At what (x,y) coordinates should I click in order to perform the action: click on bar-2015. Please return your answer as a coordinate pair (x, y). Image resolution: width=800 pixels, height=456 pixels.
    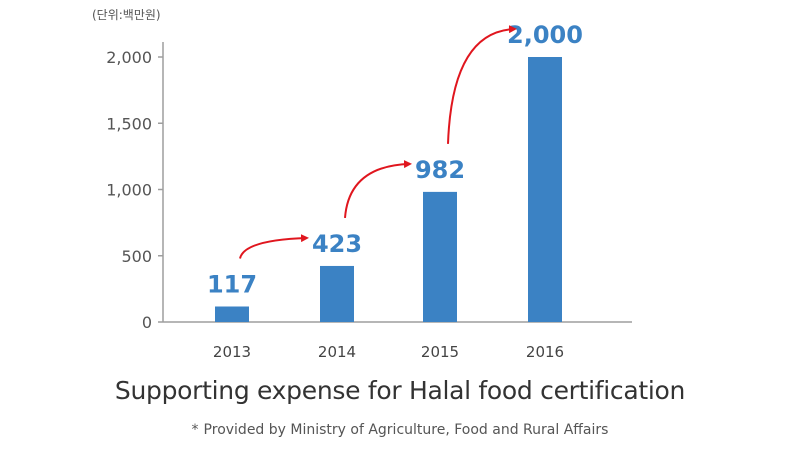
    Looking at the image, I should click on (440, 256).